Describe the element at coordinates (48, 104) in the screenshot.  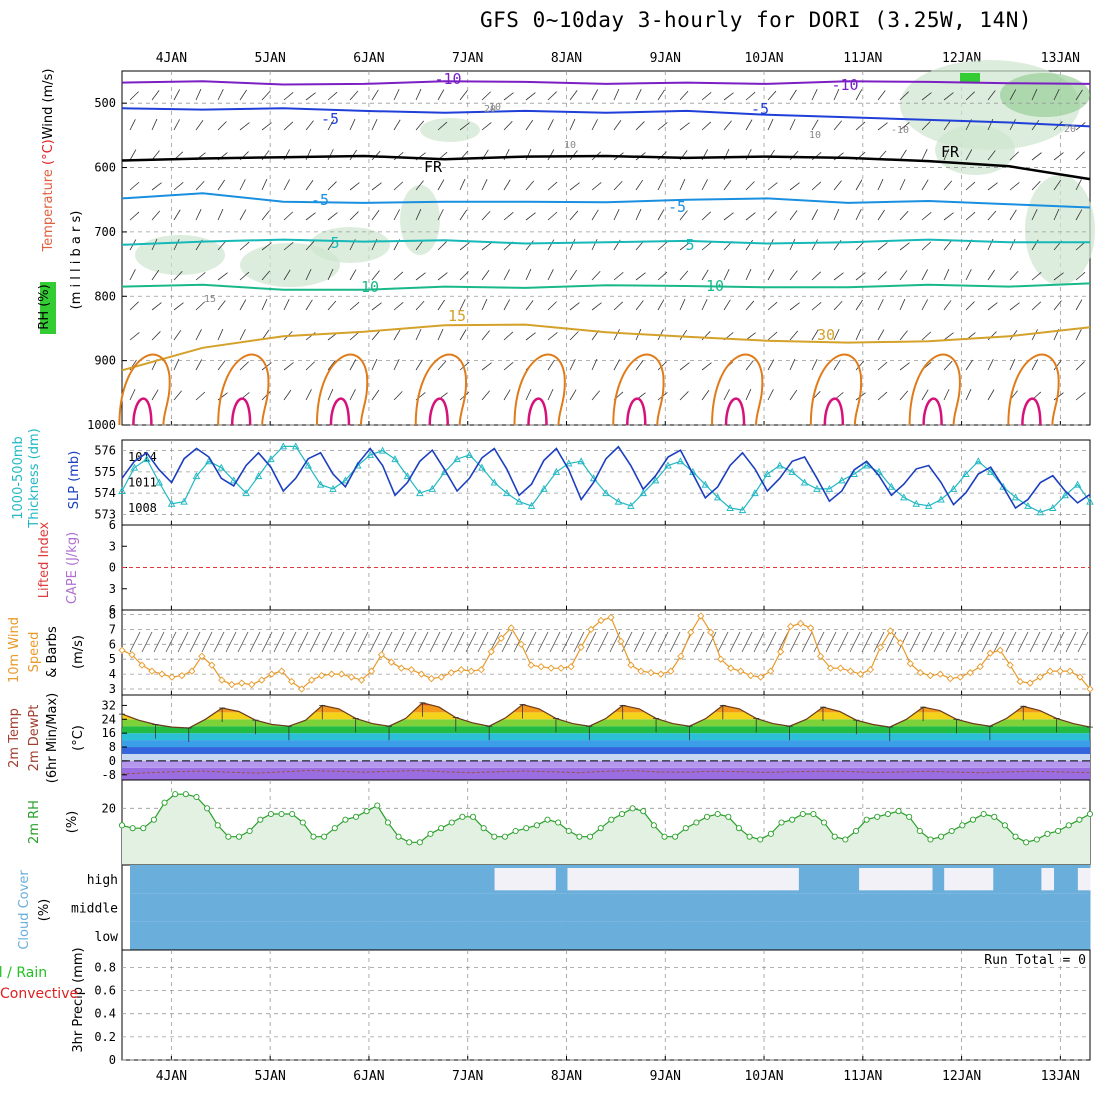
I see `upper-air-ylabel-part: Wind (m/s)` at that location.